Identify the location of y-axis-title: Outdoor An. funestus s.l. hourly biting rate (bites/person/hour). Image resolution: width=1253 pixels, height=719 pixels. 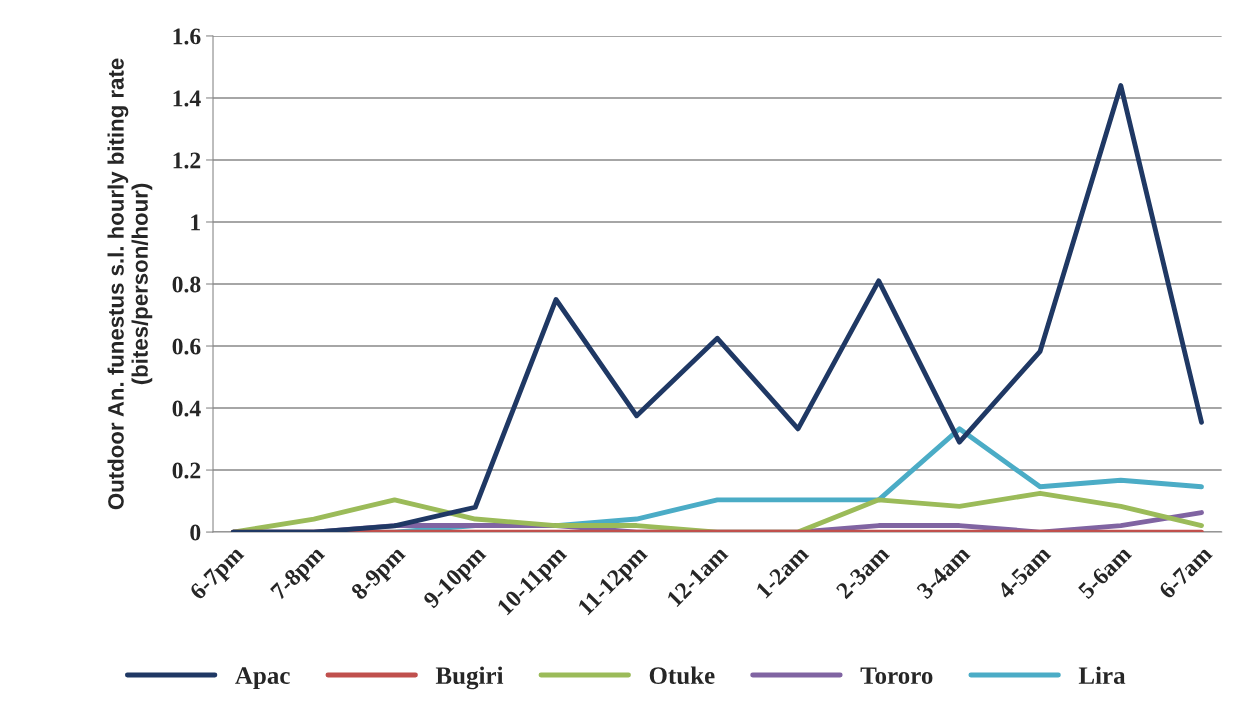
(130, 284).